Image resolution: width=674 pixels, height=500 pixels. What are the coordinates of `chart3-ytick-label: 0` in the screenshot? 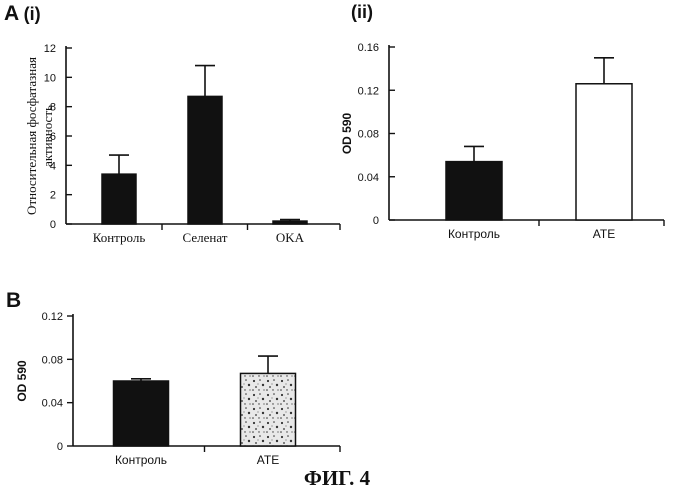 It's located at (60, 447).